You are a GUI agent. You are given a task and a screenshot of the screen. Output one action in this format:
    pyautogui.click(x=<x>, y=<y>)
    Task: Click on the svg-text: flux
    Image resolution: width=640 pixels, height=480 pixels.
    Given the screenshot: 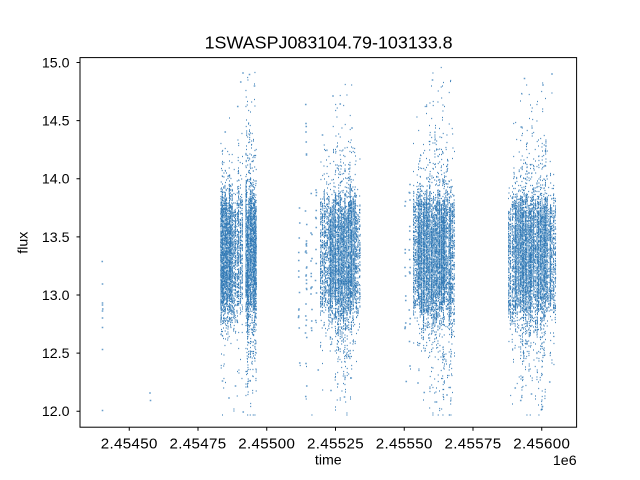 What is the action you would take?
    pyautogui.click(x=23, y=243)
    